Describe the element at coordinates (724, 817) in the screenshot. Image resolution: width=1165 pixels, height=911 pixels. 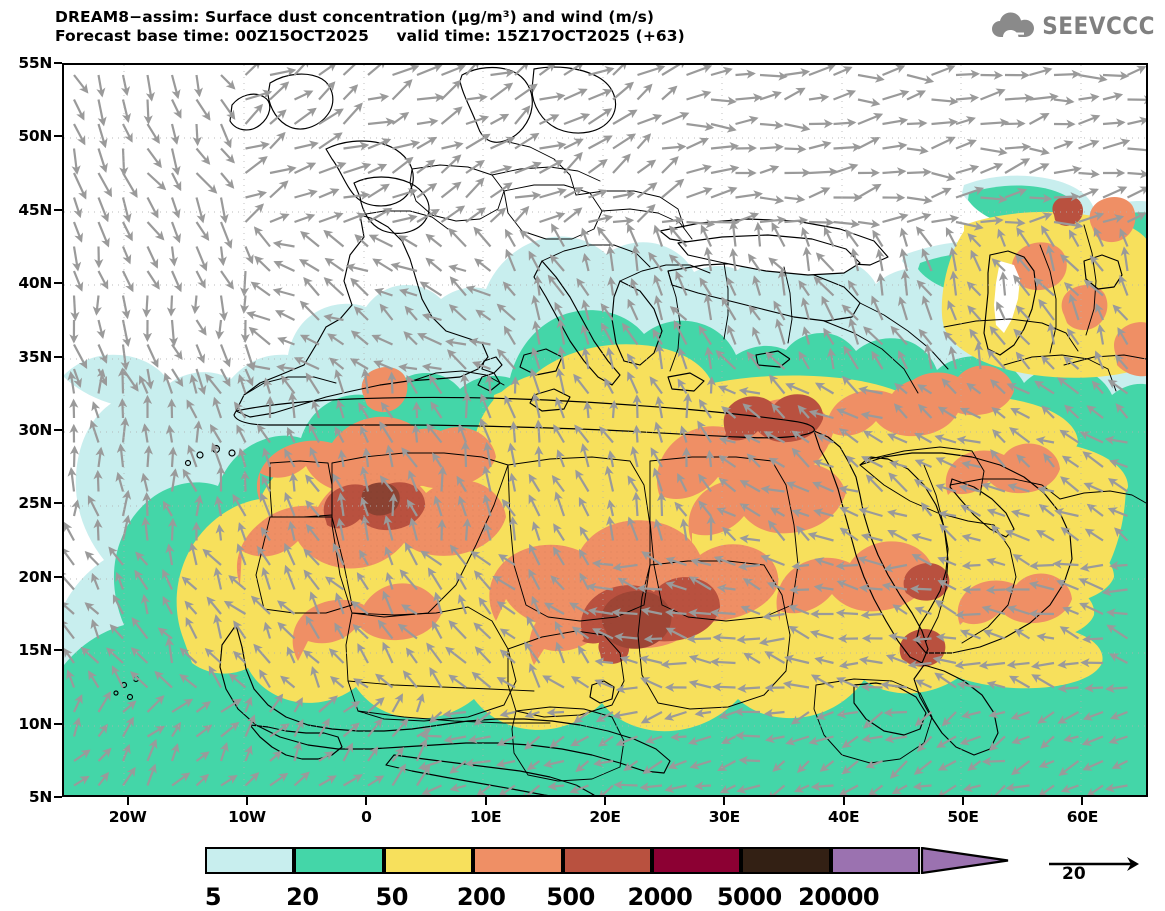
I see `lon-tick-label: 30E` at that location.